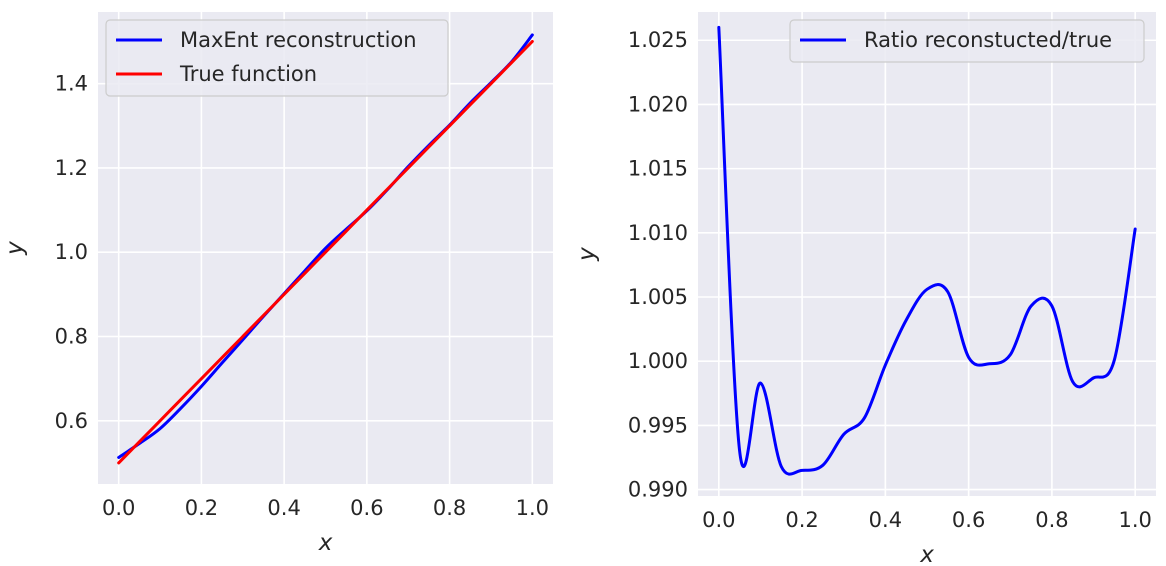  Describe the element at coordinates (71, 84) in the screenshot. I see `y-tick-label: 1.4` at that location.